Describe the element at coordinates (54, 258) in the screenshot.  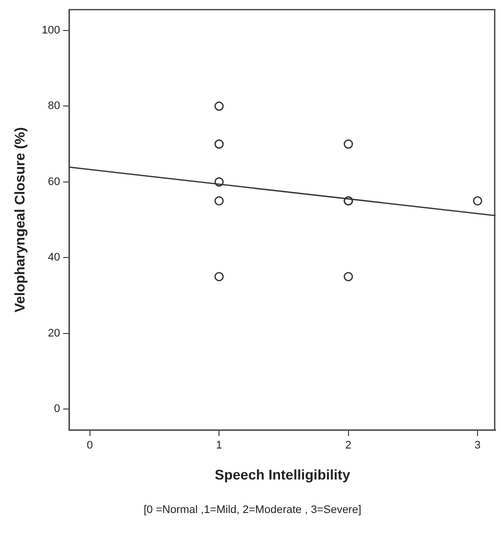
I see `y-tick-label: 40` at that location.